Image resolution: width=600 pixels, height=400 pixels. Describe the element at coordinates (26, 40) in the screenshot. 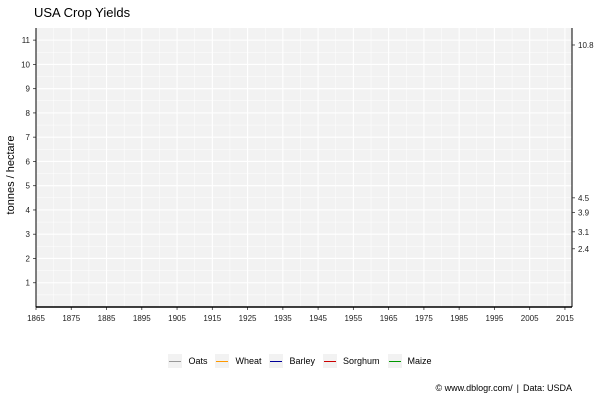

I see `y-tick-label: 11` at that location.